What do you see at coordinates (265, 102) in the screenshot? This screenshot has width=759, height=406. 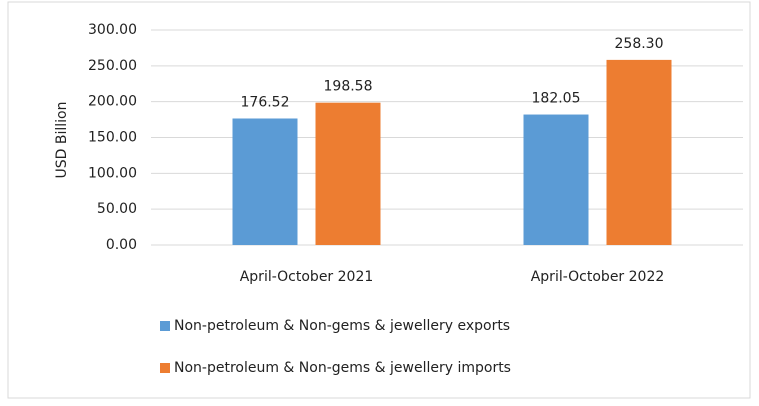 I see `data-label: 176.52` at bounding box center [265, 102].